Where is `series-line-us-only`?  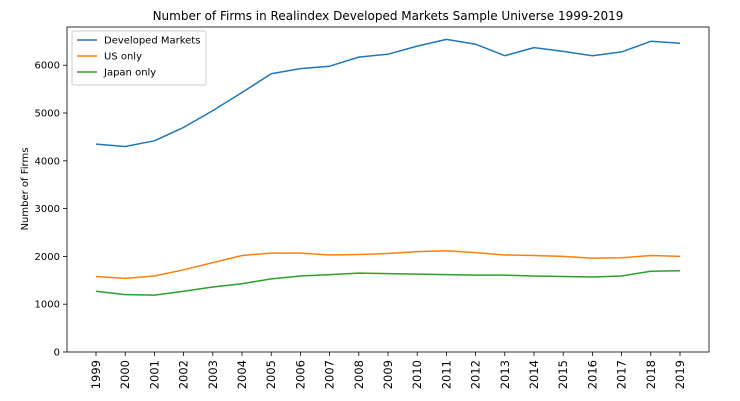 series-line-us-only is located at coordinates (388, 264).